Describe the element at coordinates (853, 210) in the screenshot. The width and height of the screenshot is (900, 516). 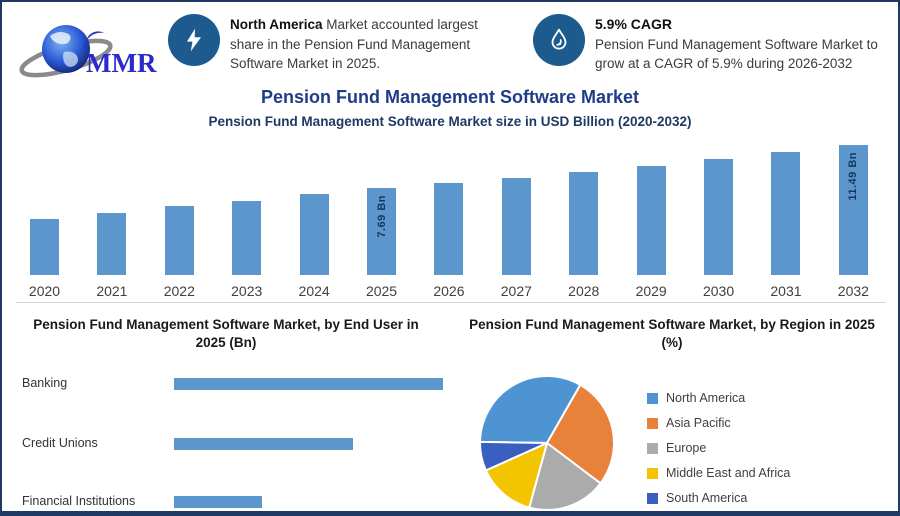
I see `bar-2032: 11.49 Bn` at that location.